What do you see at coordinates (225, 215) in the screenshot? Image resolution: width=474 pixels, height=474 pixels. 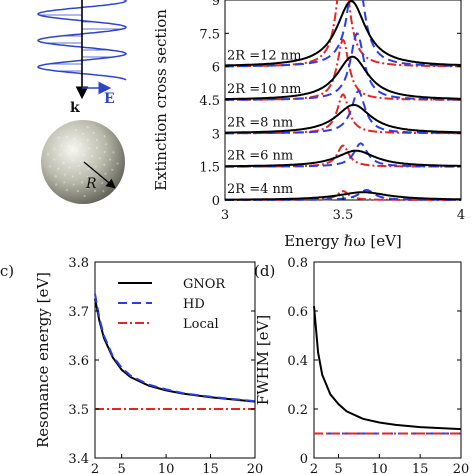 I see `x-tick-label: 3` at bounding box center [225, 215].